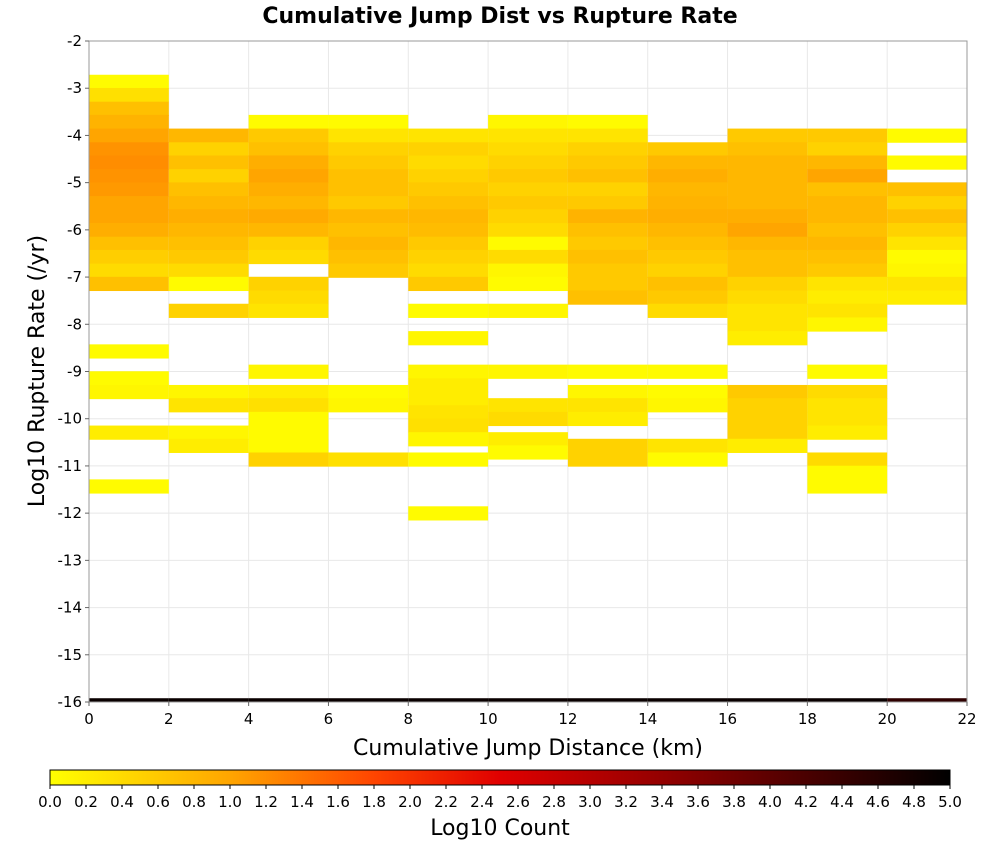  Describe the element at coordinates (70, 608) in the screenshot. I see `y-tick-label: -14` at that location.